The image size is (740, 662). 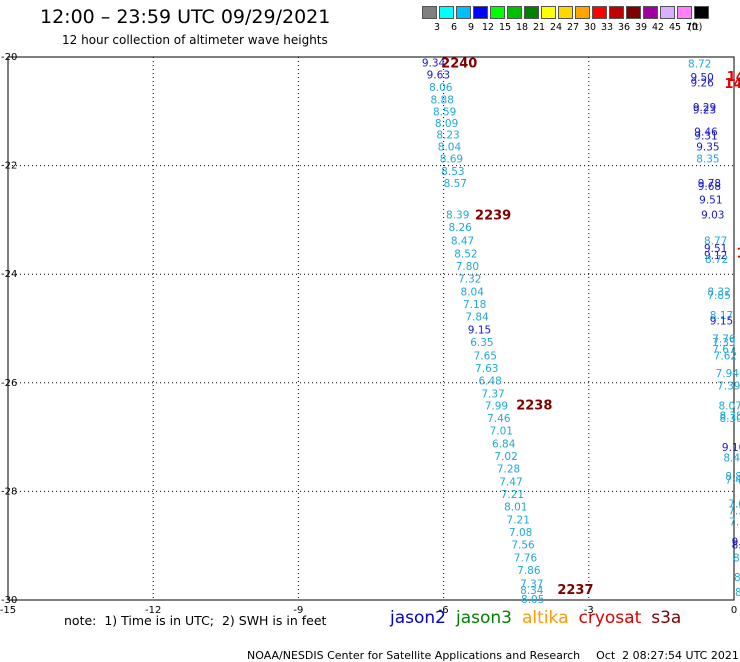 I want to click on lon-tick-label: -3, so click(x=589, y=610).